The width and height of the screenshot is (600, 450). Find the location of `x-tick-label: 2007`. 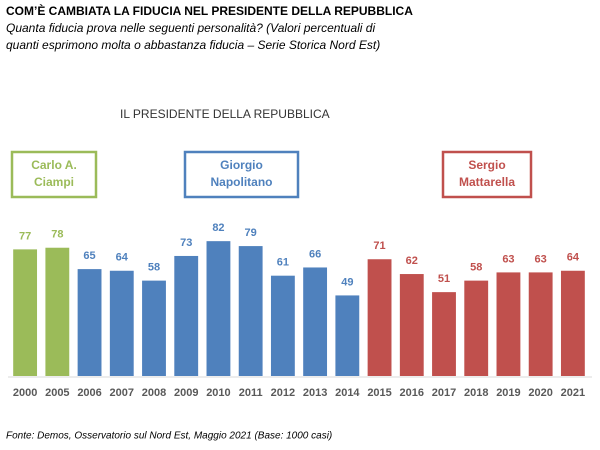

x-tick-label: 2007 is located at coordinates (122, 393).